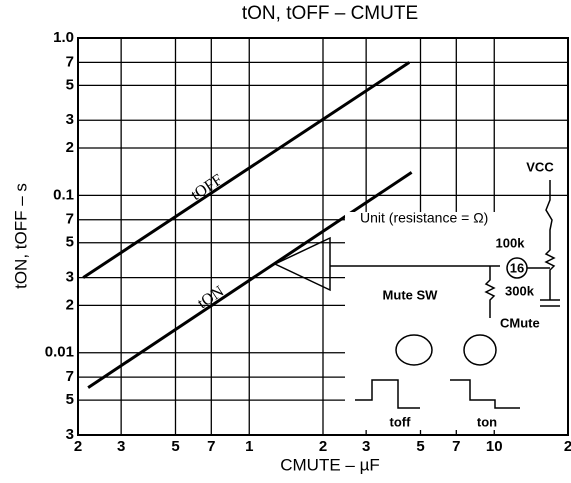 The image size is (571, 483). Describe the element at coordinates (63, 37) in the screenshot. I see `y-tick-label: 1.0` at that location.